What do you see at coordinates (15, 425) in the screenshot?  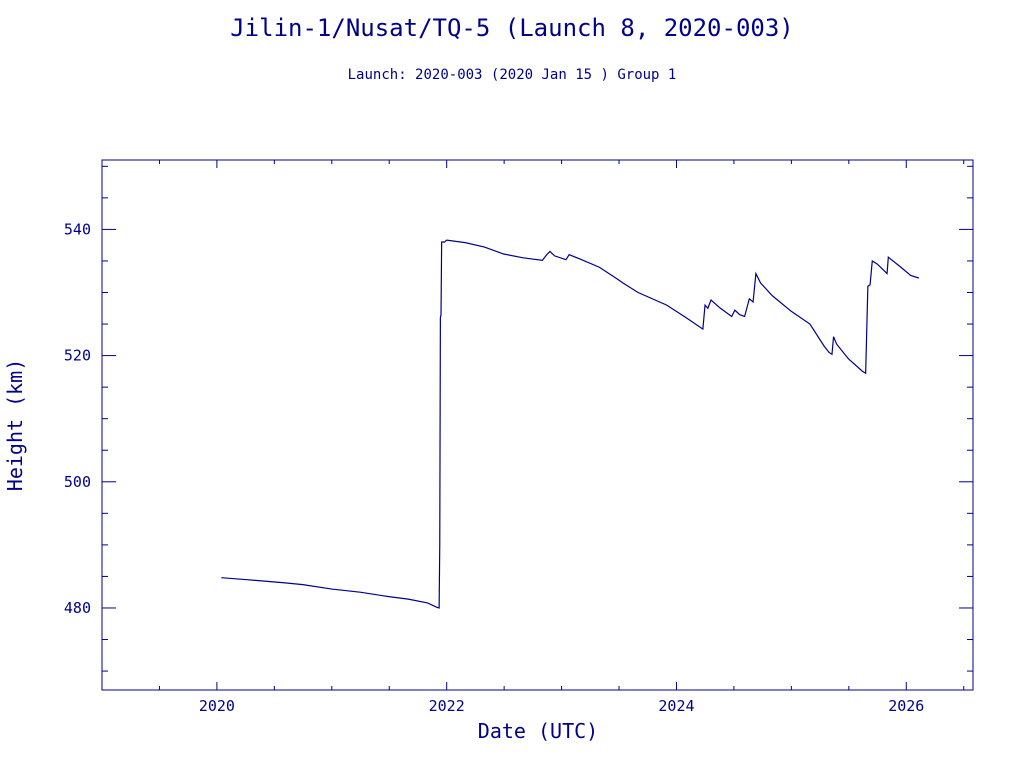 I see `y-axis-label: Height (km)` at bounding box center [15, 425].